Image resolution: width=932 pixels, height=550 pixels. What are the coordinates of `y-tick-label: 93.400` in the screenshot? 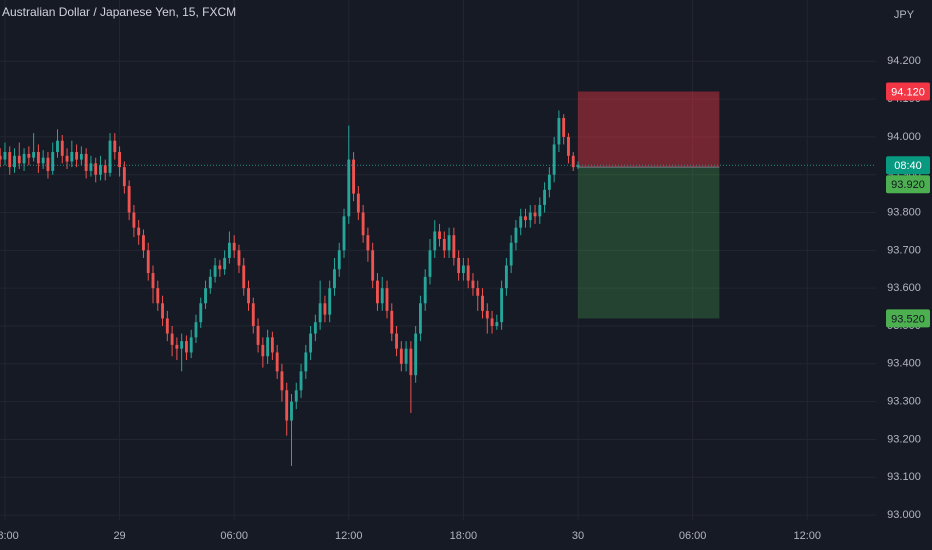 It's located at (904, 364).